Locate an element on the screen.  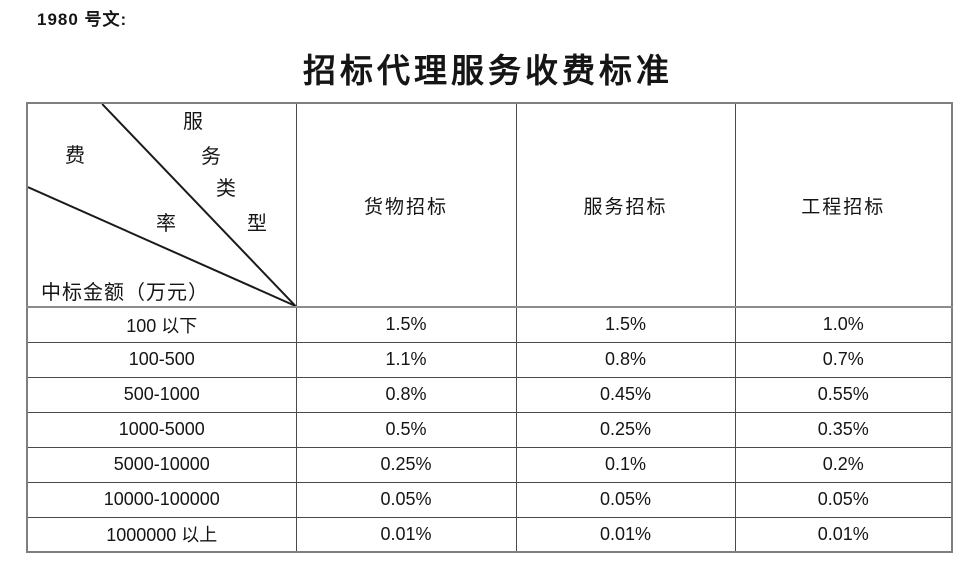
rate-cell: 0.1% is located at coordinates (625, 464).